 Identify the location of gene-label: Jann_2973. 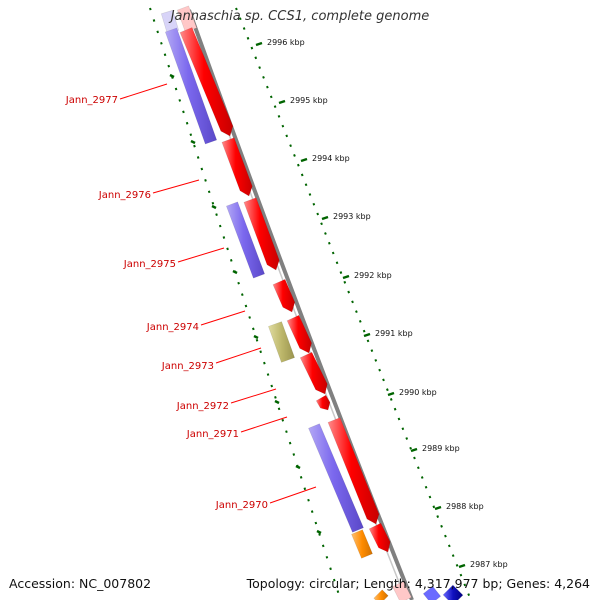
(187, 366).